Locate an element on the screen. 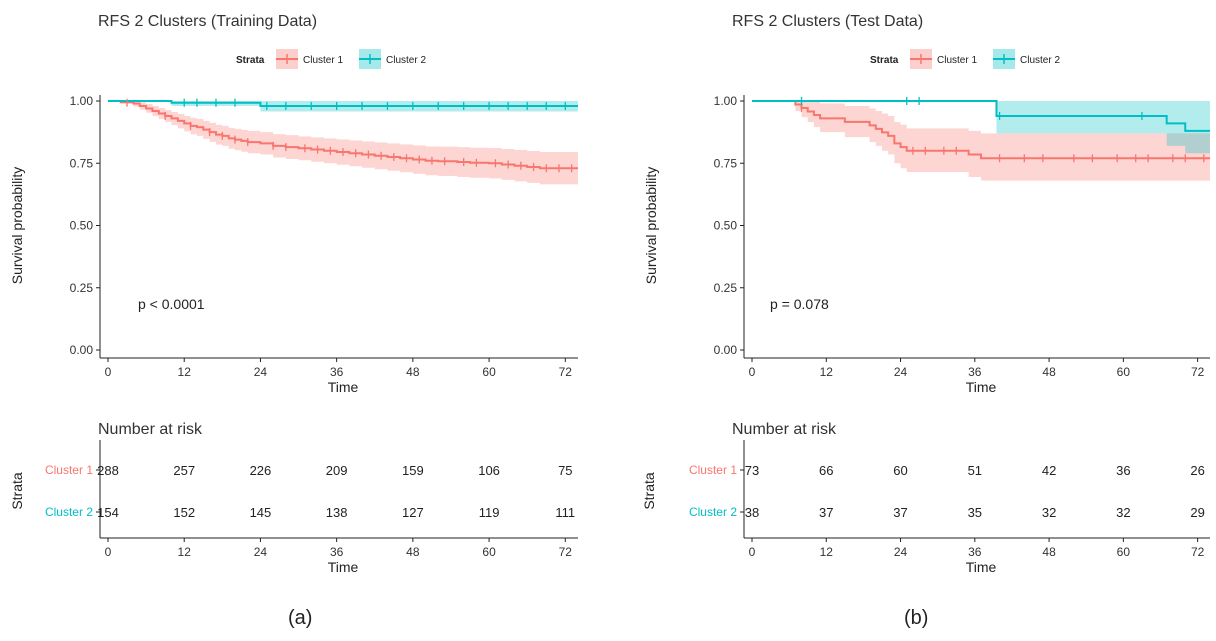 This screenshot has width=1216, height=641. risk-value: 154 is located at coordinates (108, 512).